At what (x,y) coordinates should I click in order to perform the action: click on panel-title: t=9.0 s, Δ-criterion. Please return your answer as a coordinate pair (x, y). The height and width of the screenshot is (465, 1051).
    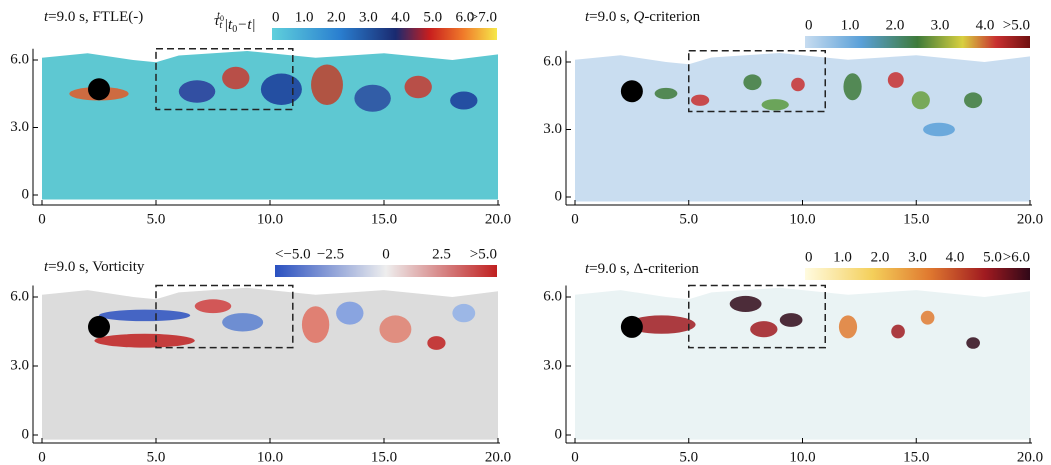
    Looking at the image, I should click on (642, 269).